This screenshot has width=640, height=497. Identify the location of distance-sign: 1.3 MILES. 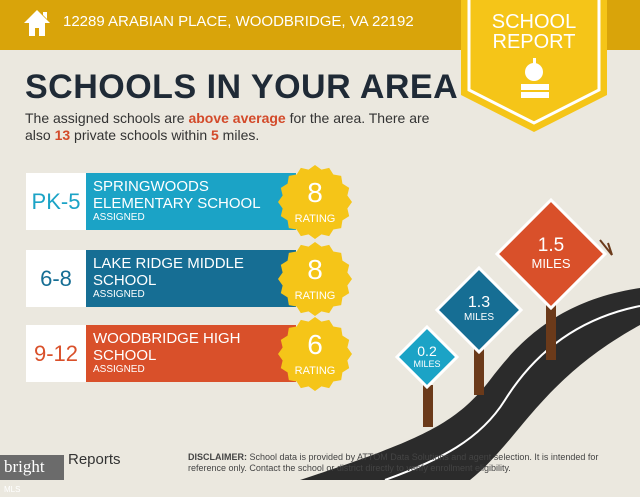
(479, 310).